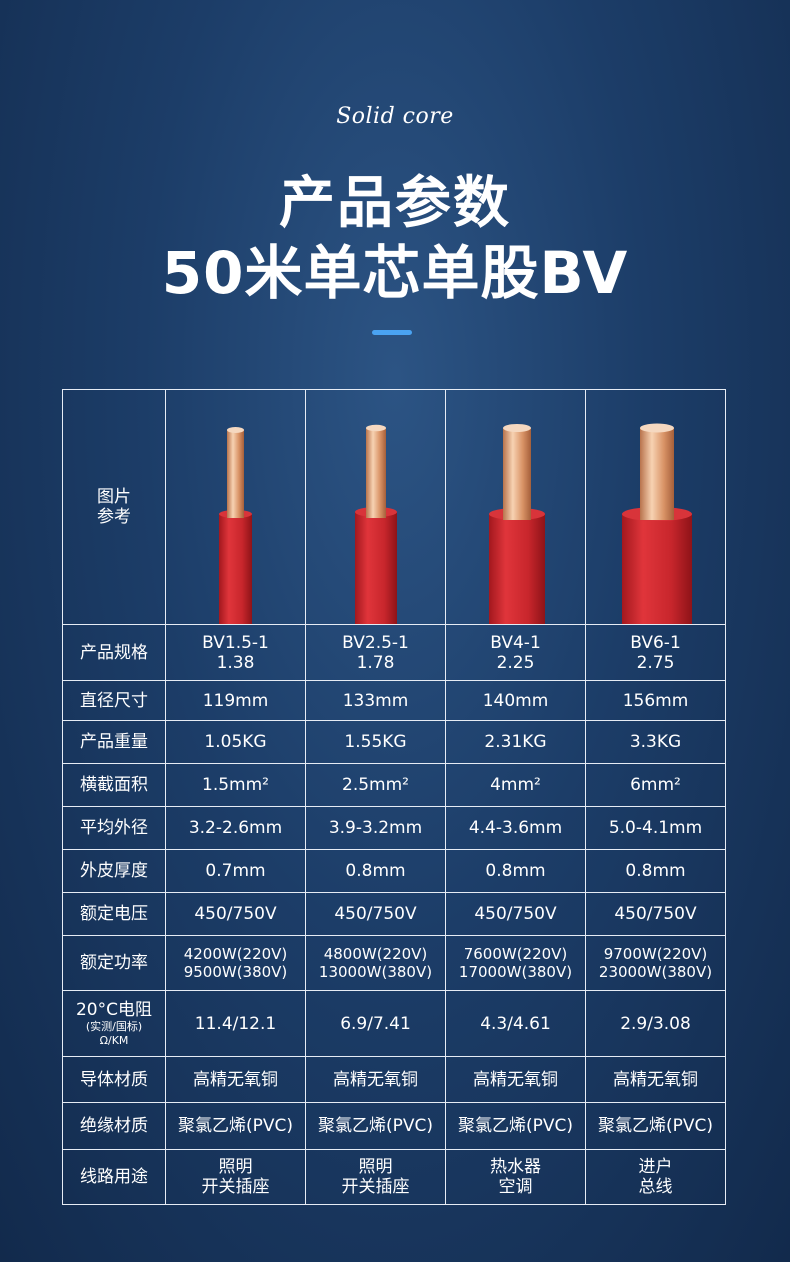 Image resolution: width=790 pixels, height=1262 pixels. I want to click on cell-text: 总线, so click(655, 1187).